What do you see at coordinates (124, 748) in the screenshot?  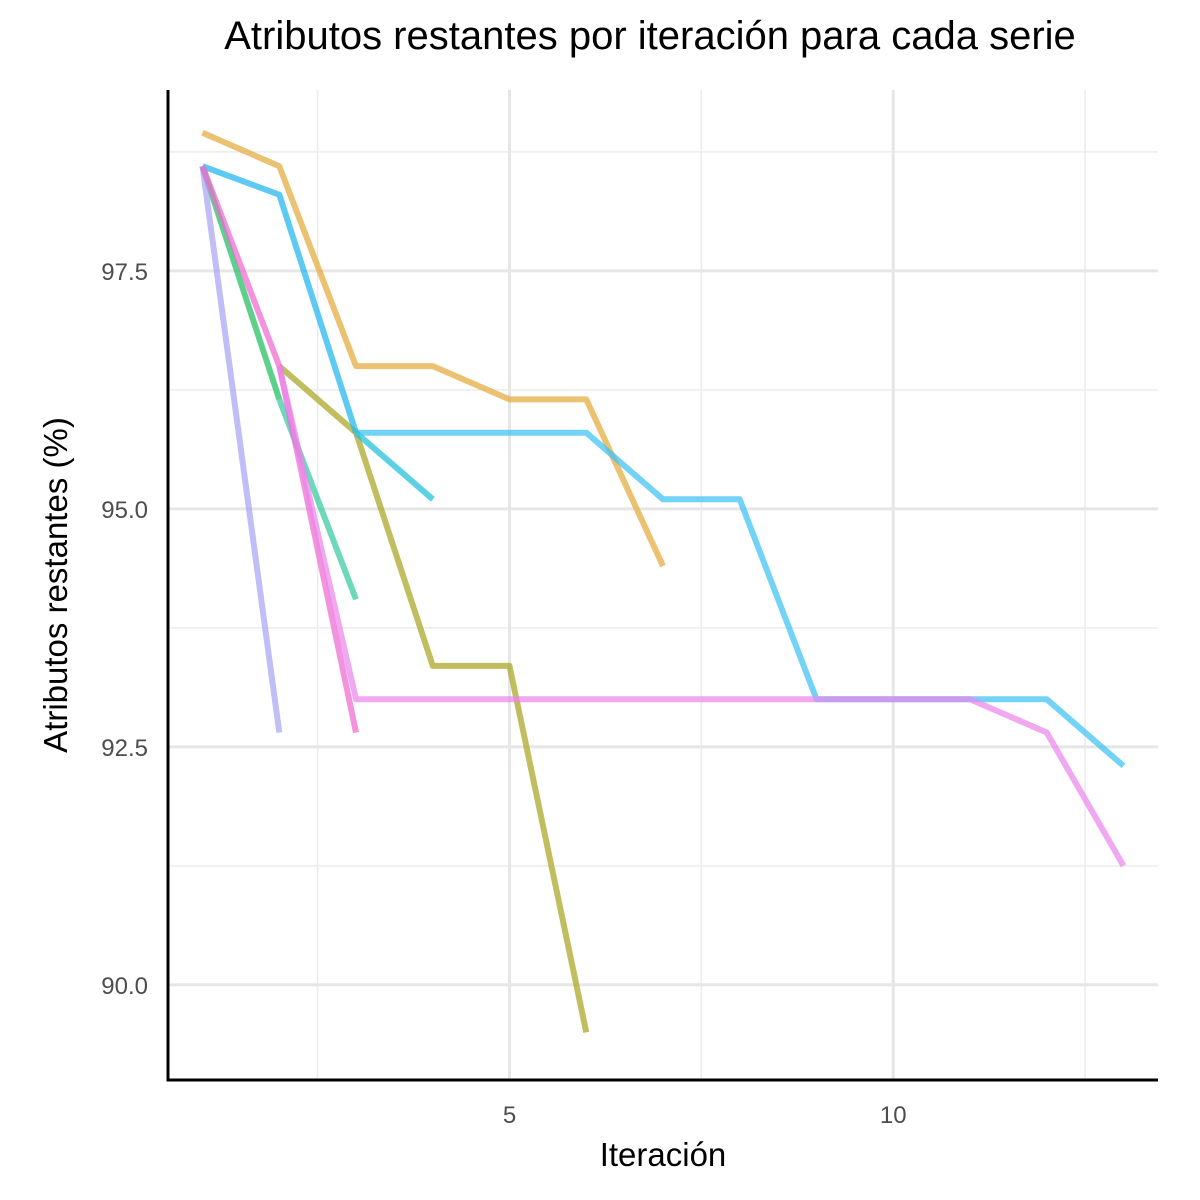 I see `y-tick-label: 92.5` at bounding box center [124, 748].